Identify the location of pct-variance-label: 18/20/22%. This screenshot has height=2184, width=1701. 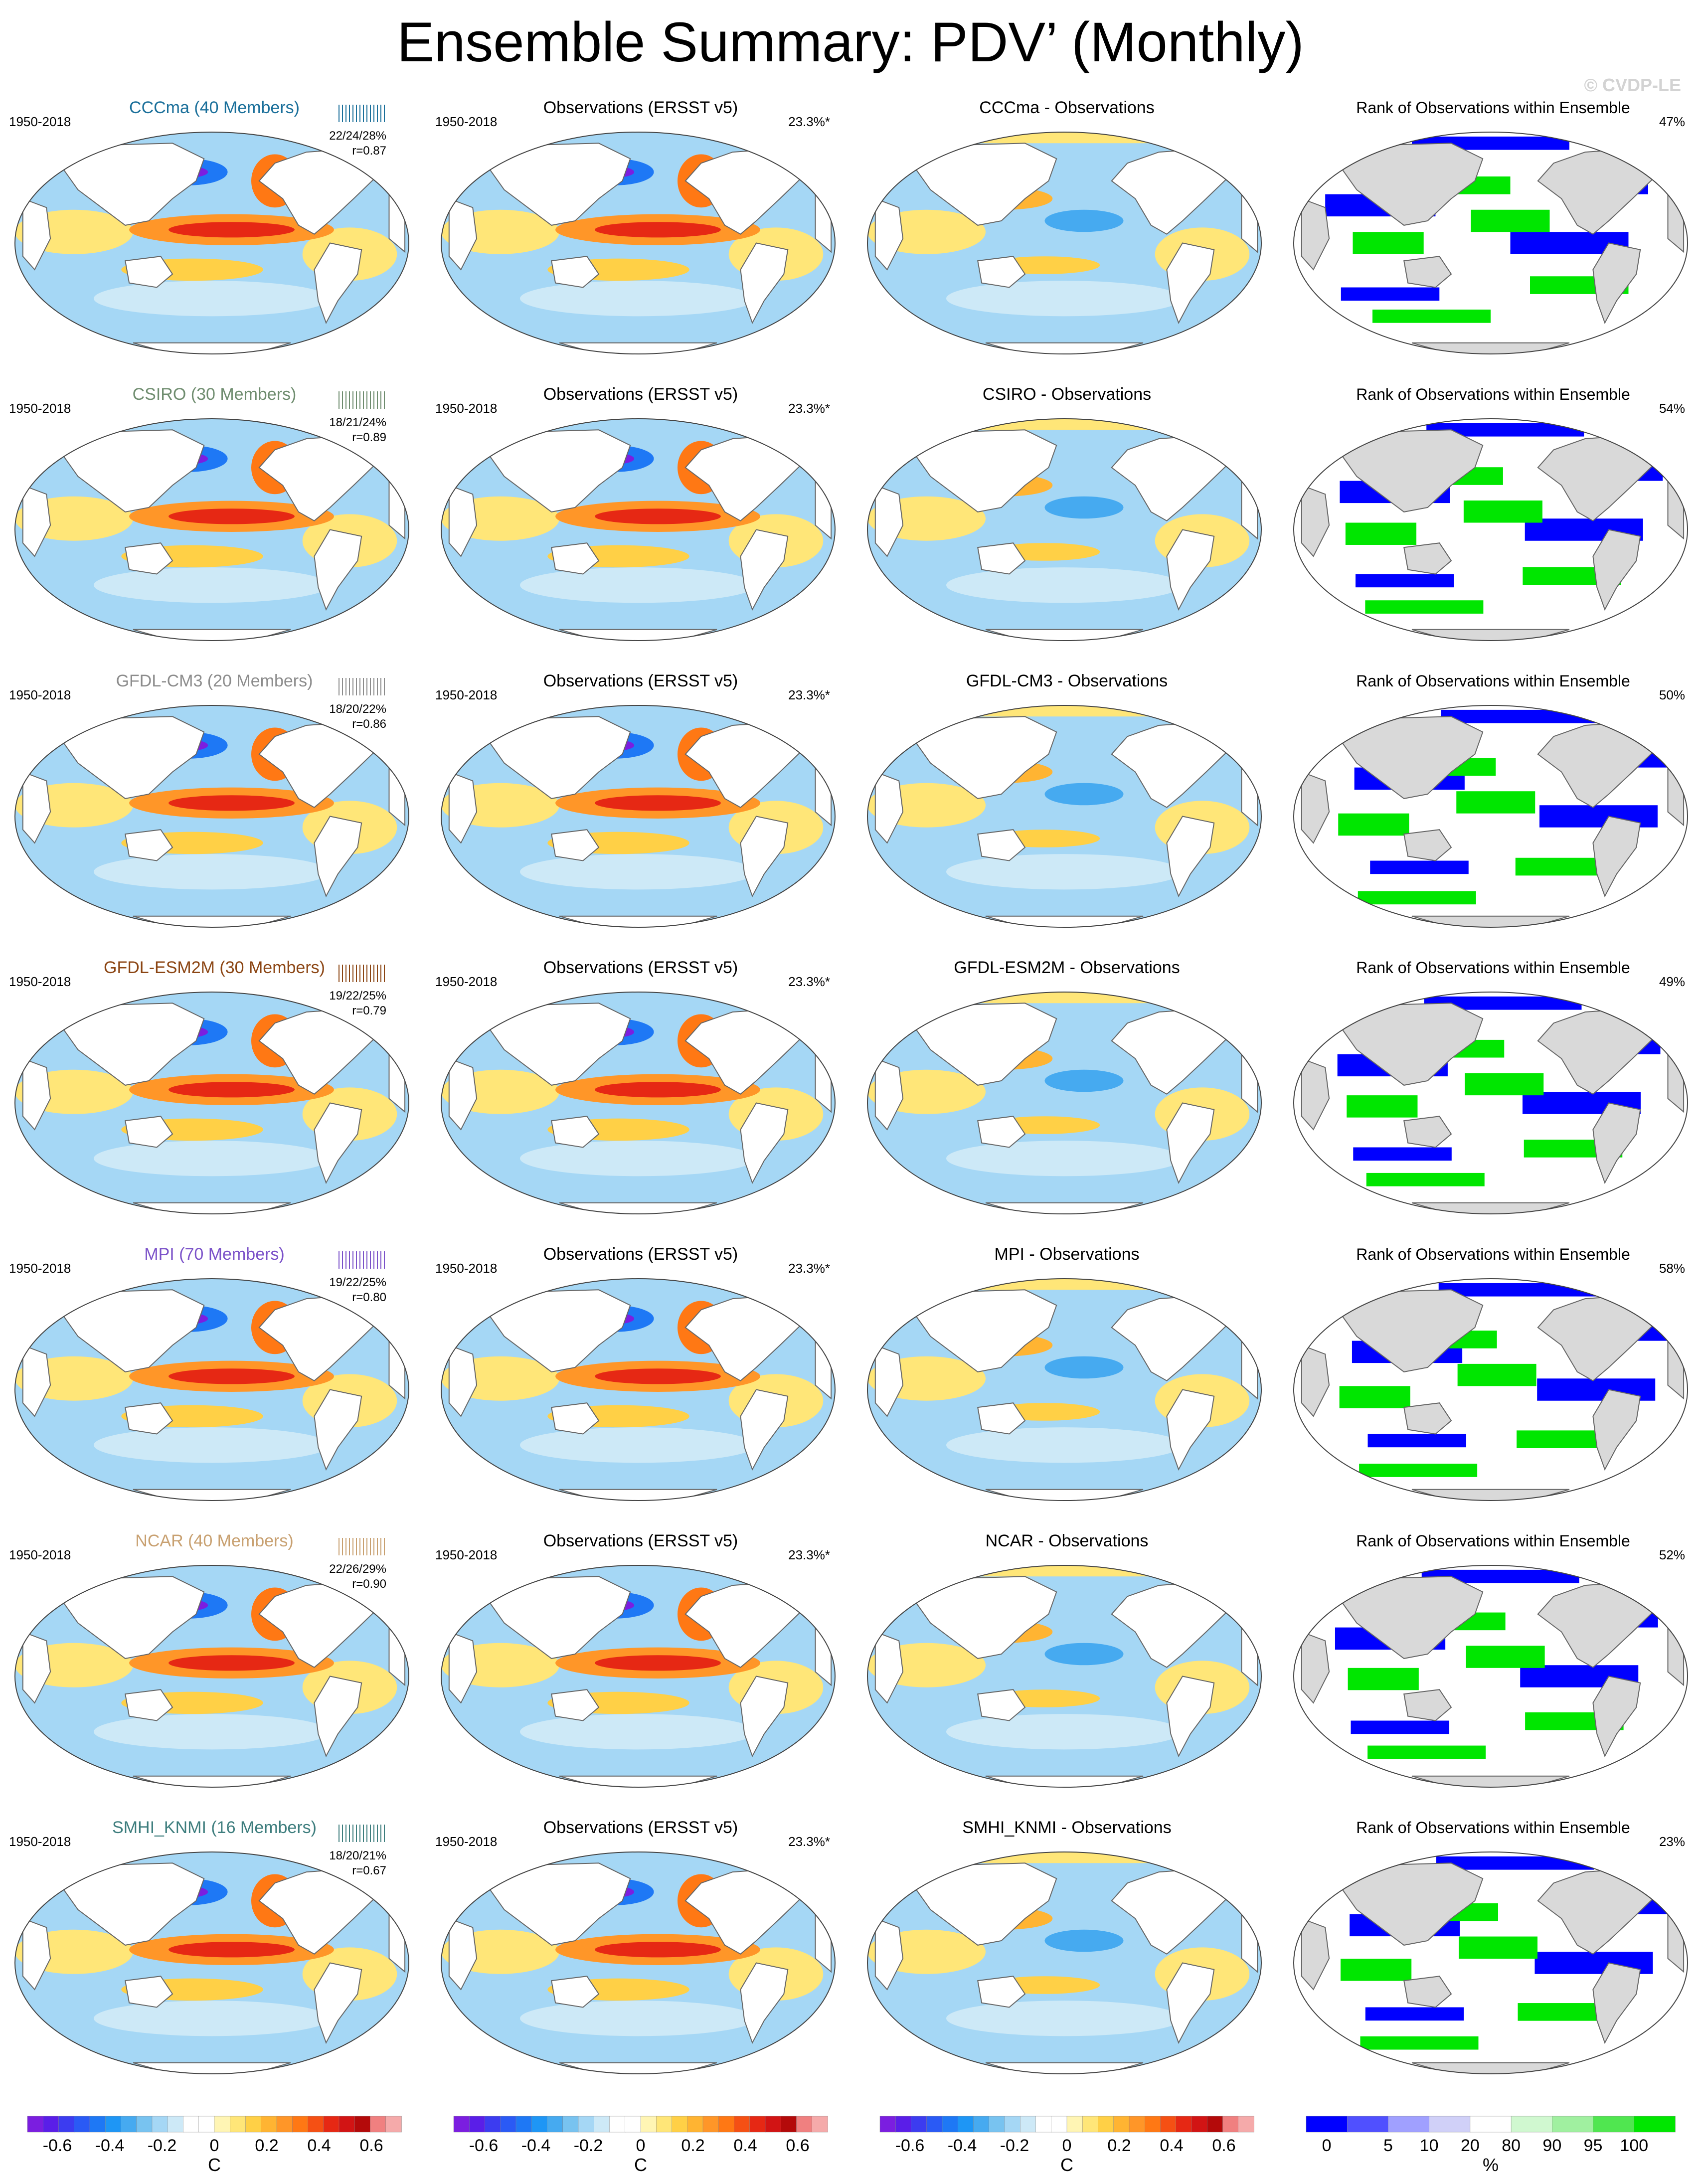
(357, 709).